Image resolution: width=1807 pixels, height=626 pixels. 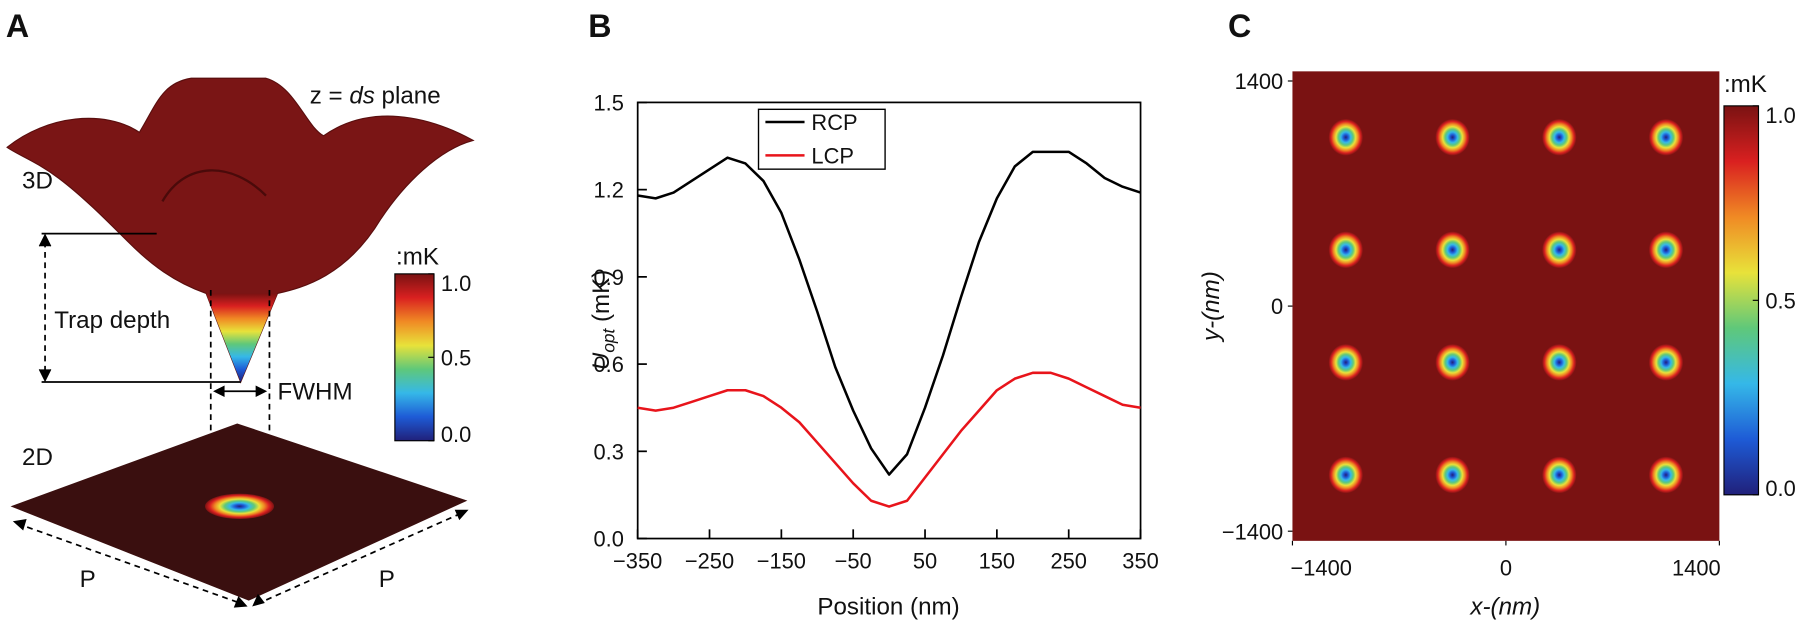 I want to click on legend-label: LCP, so click(x=832, y=155).